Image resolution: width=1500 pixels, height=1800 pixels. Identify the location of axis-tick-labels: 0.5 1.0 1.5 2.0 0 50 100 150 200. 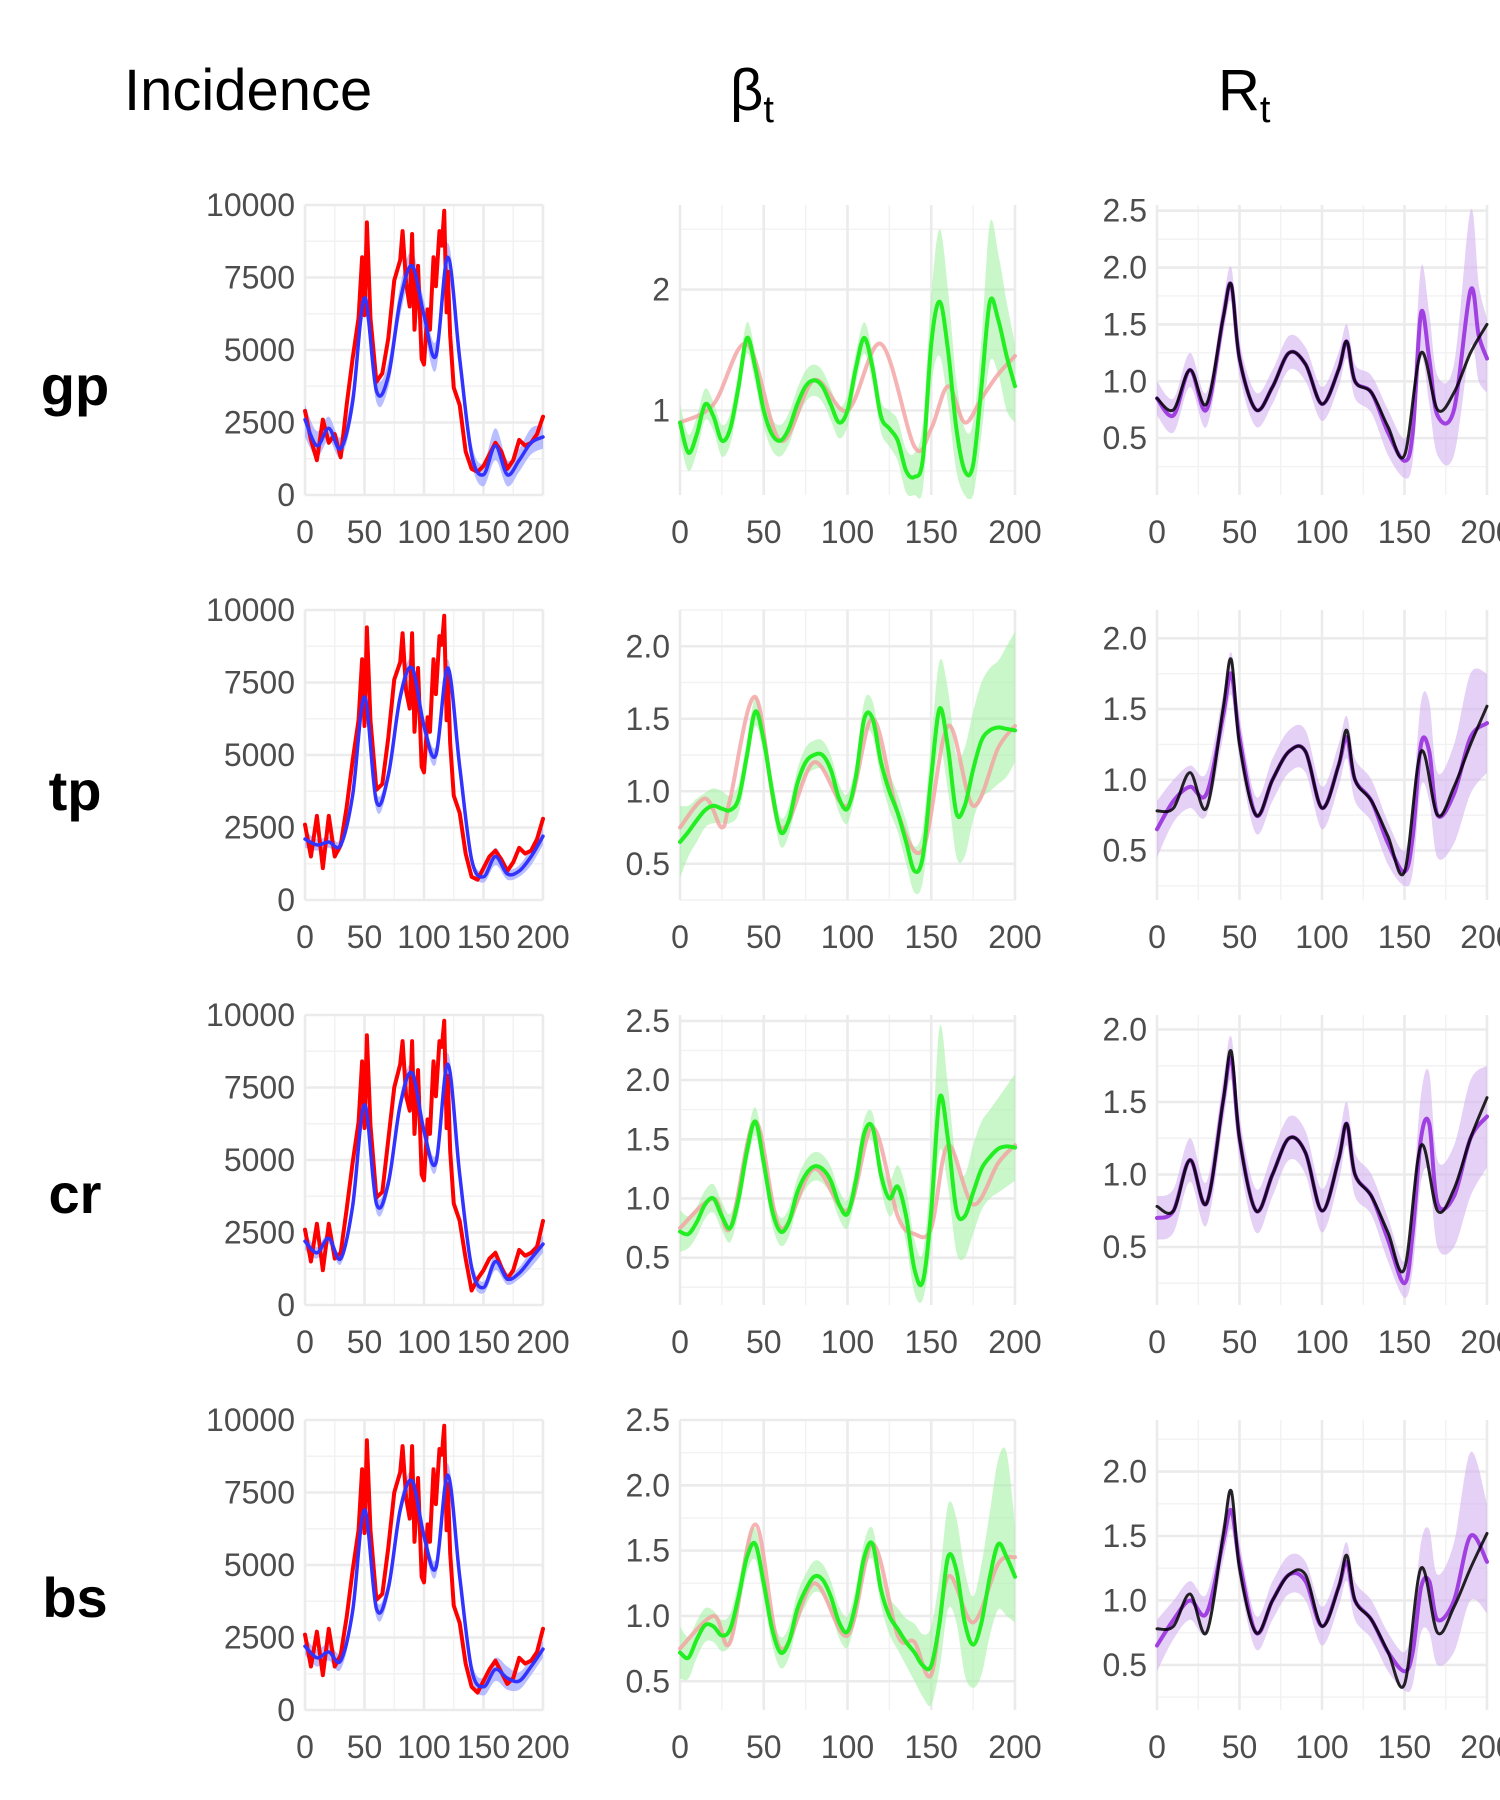
(1301, 1186).